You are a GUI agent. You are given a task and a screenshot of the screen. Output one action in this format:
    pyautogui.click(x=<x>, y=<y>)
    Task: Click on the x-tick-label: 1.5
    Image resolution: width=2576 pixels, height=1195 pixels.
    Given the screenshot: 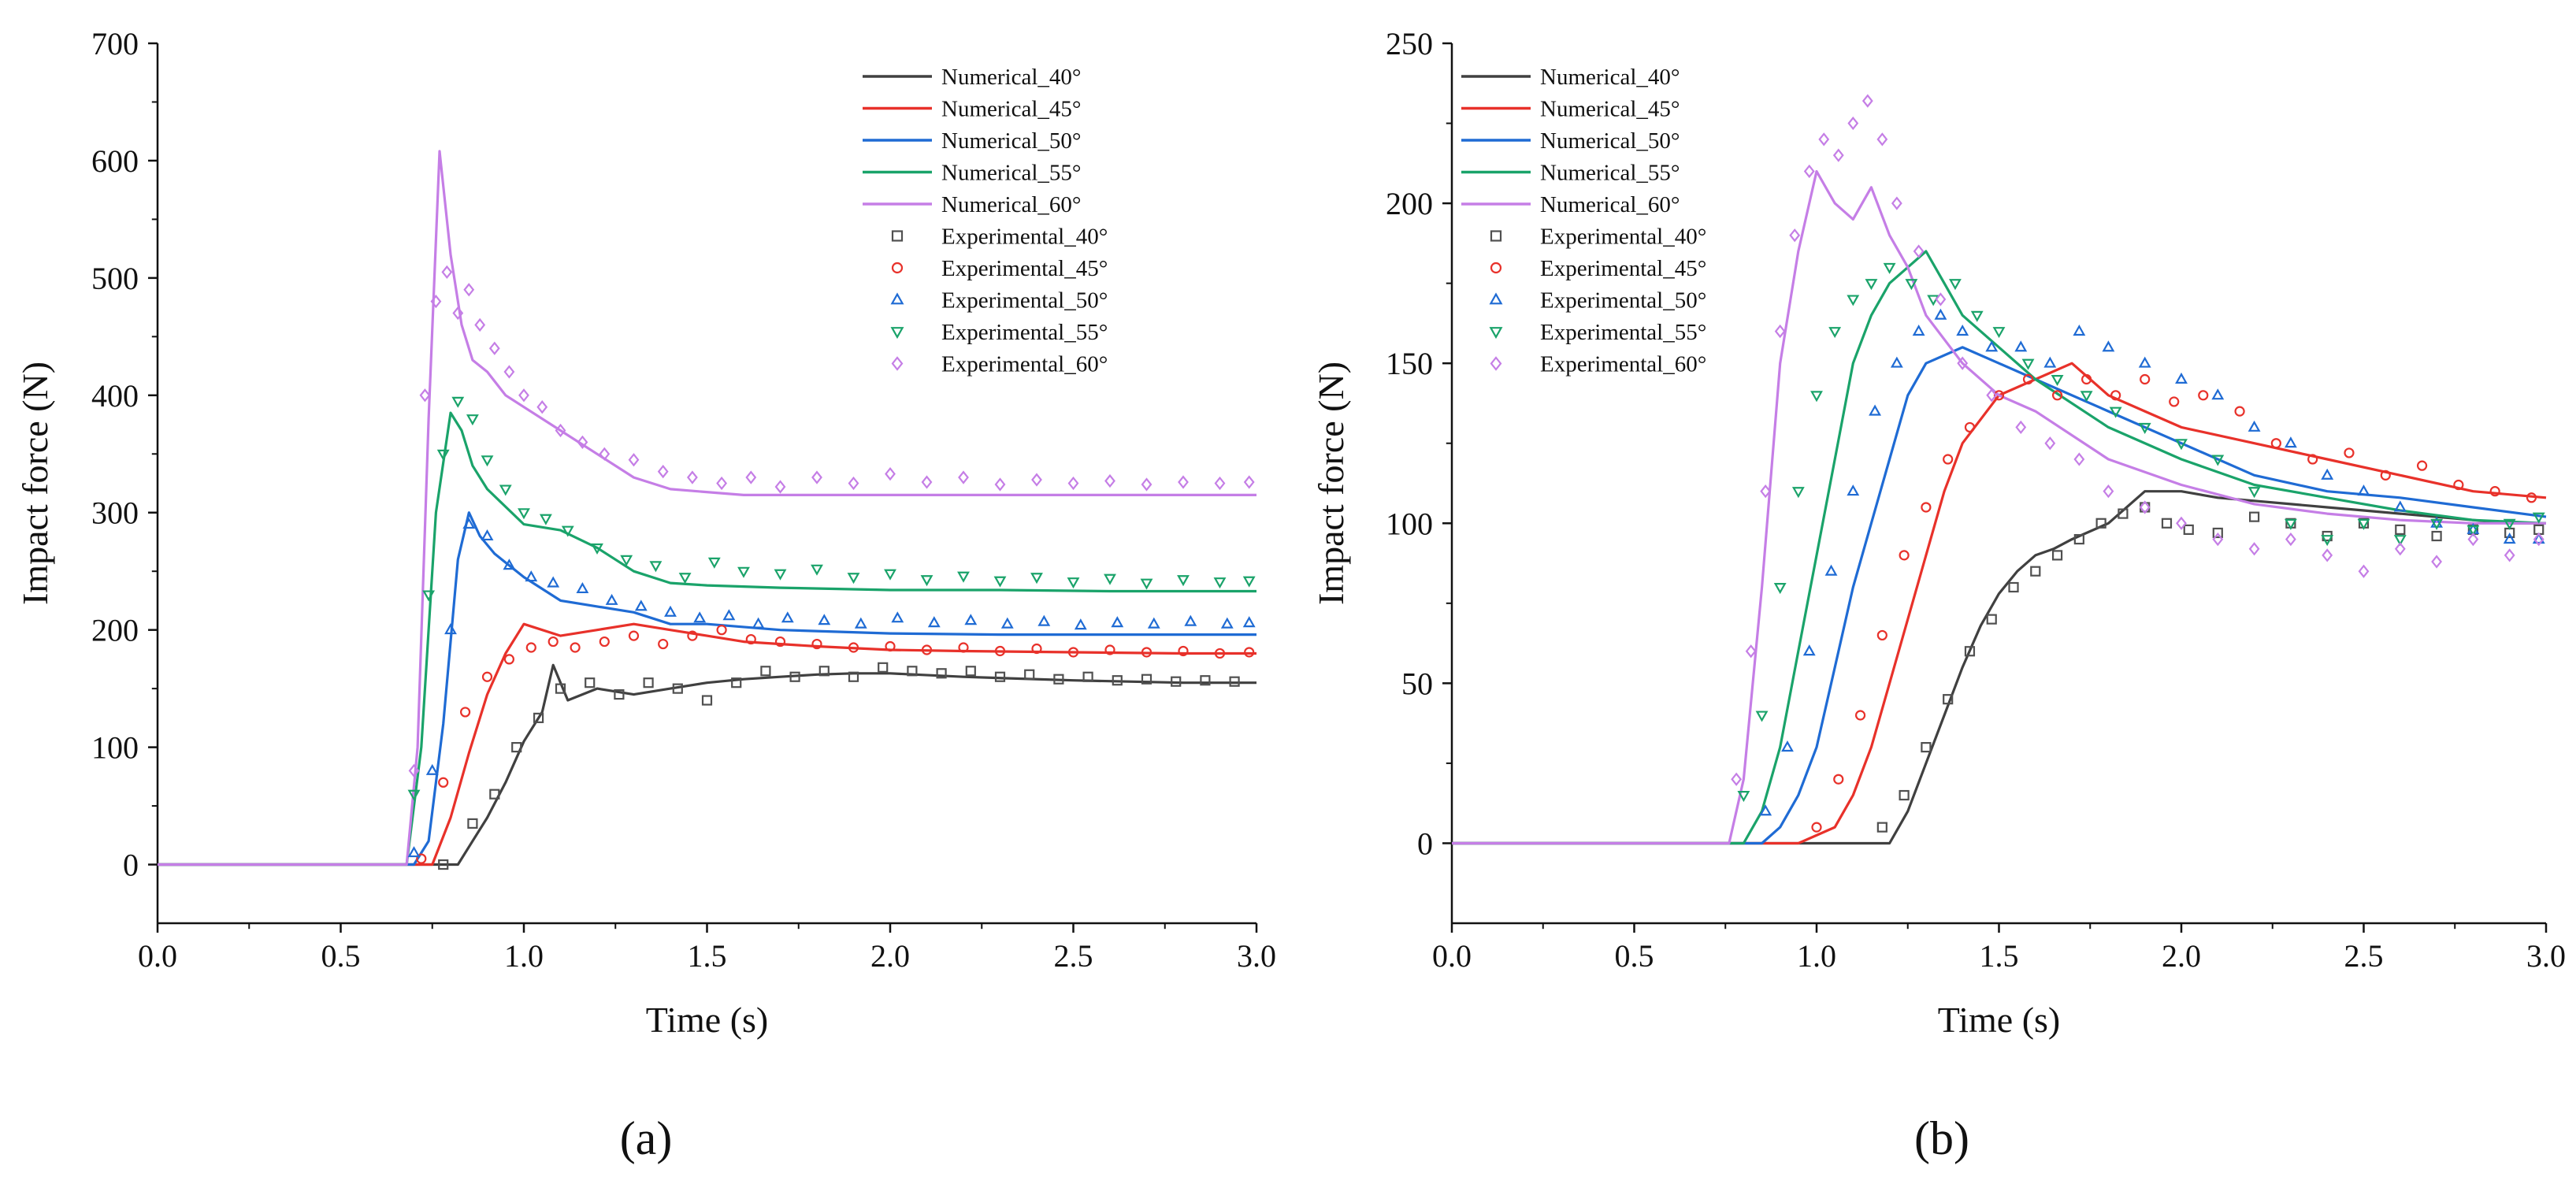 What is the action you would take?
    pyautogui.click(x=707, y=956)
    